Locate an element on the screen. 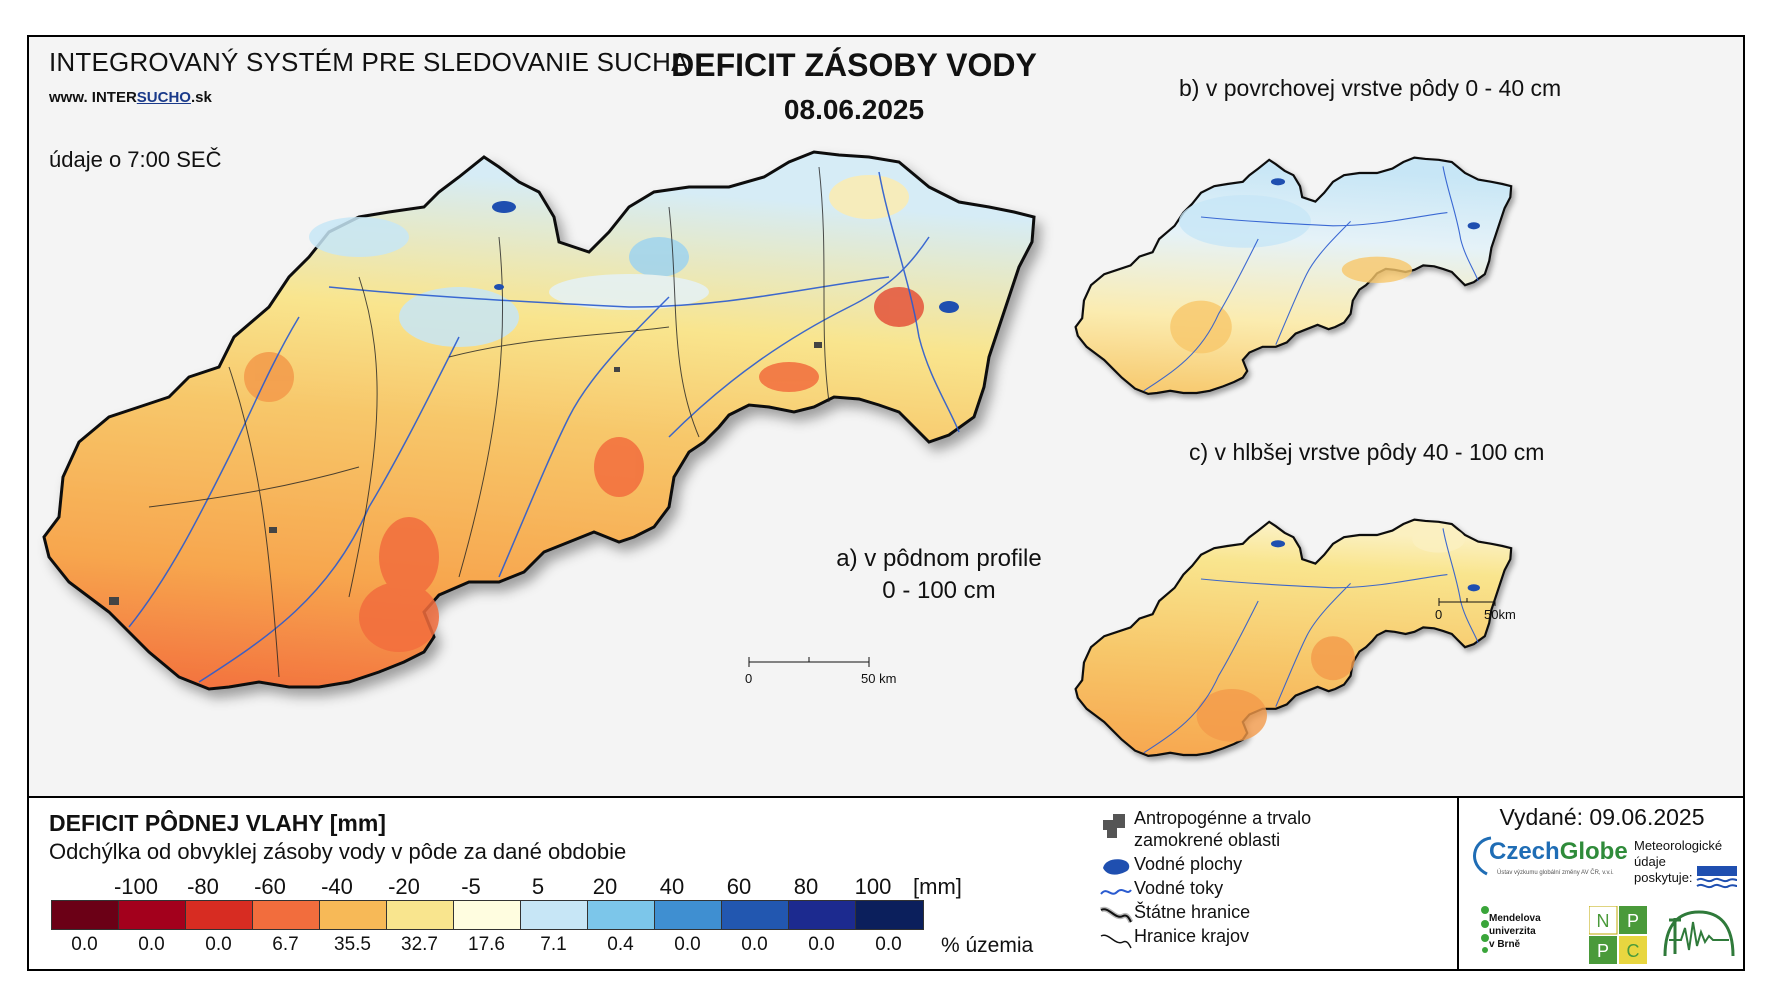  ustav-vied-o-zemi-logo is located at coordinates (1699, 933).